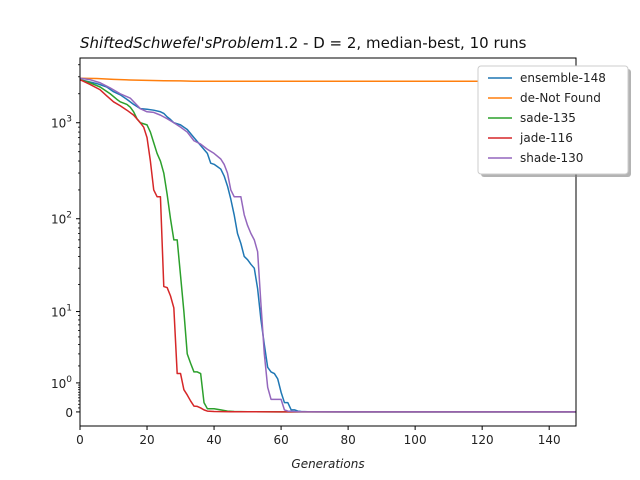 Image resolution: width=640 pixels, height=480 pixels. Describe the element at coordinates (213, 440) in the screenshot. I see `x-tick-label: 40` at that location.